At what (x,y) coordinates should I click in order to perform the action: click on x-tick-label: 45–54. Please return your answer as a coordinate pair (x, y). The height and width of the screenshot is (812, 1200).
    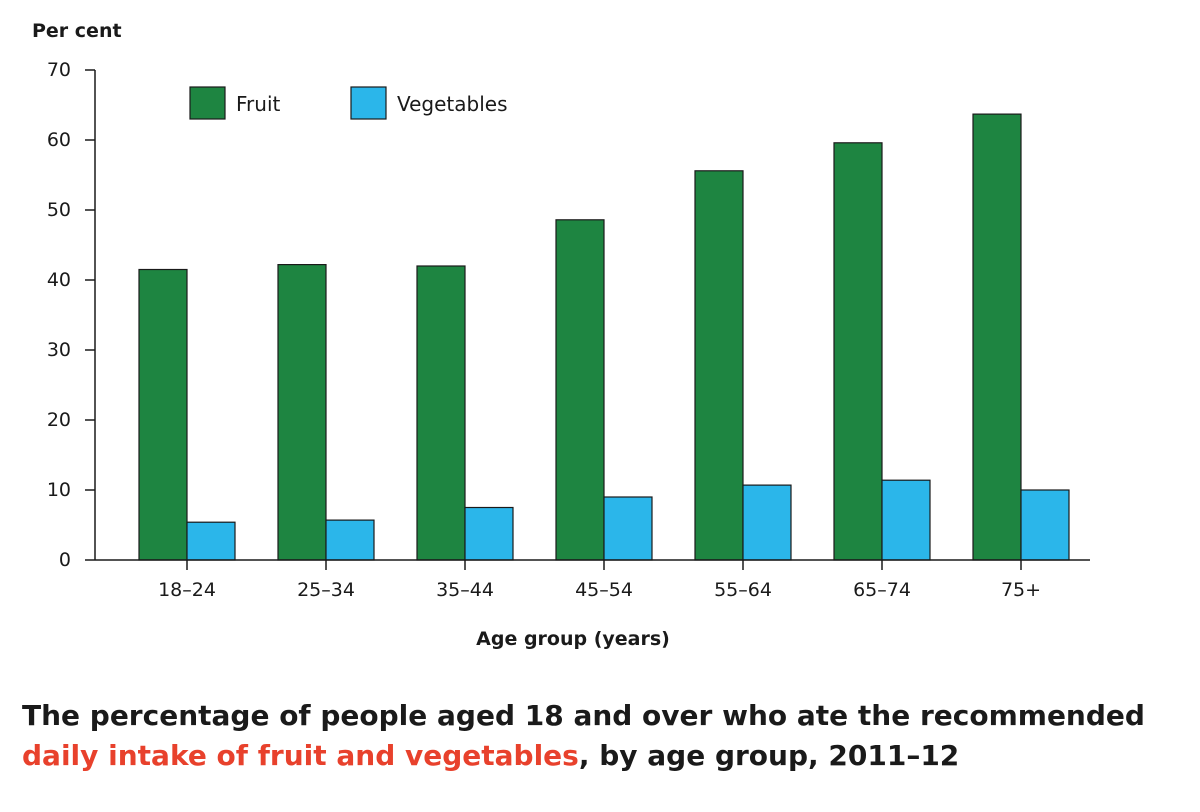
    Looking at the image, I should click on (604, 590).